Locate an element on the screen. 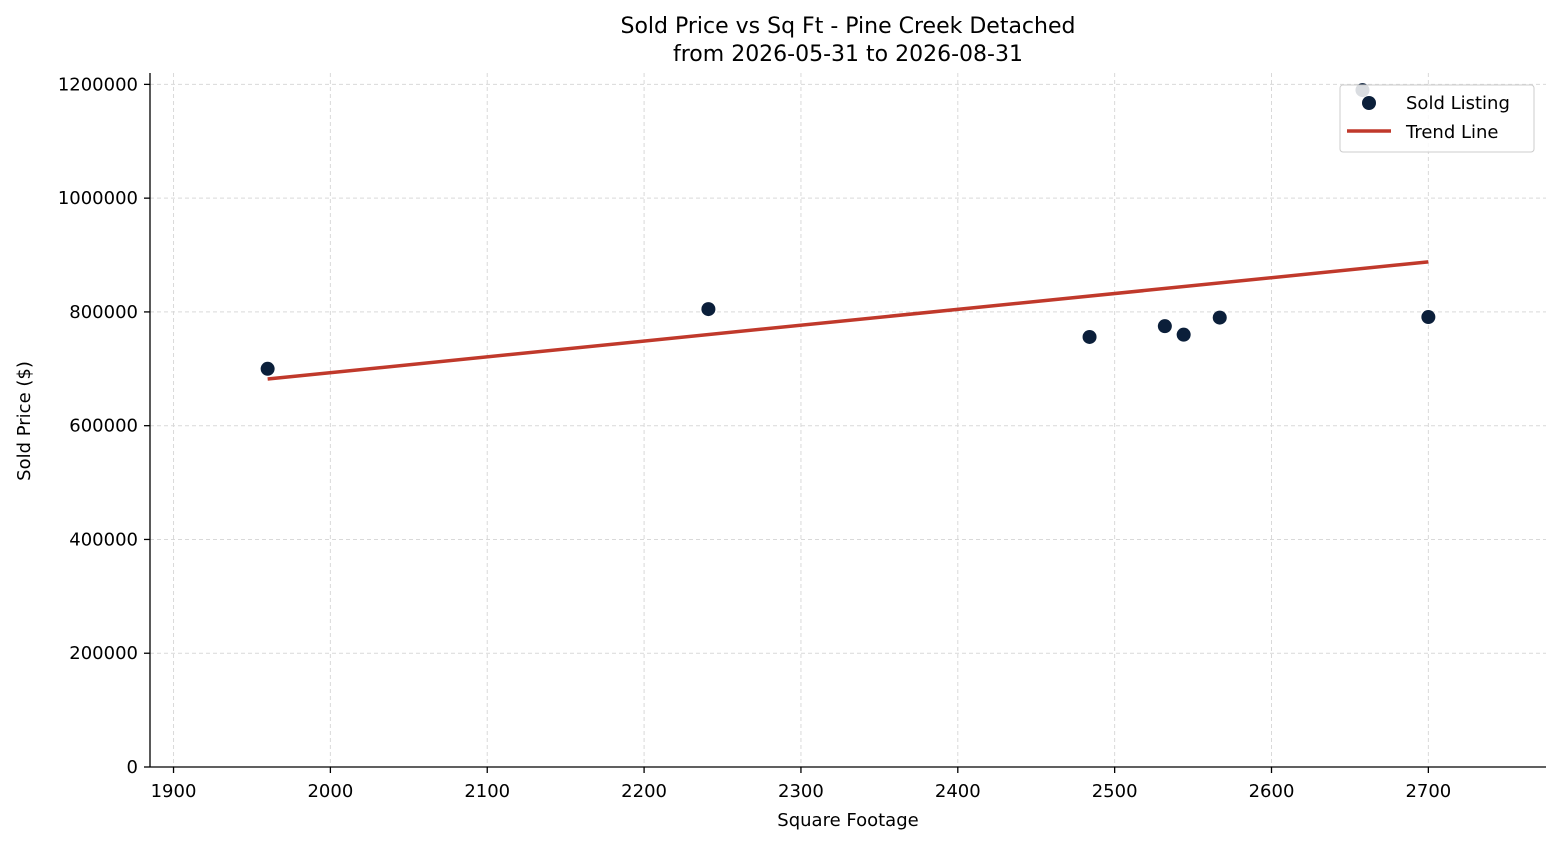  legend-box is located at coordinates (1437, 118).